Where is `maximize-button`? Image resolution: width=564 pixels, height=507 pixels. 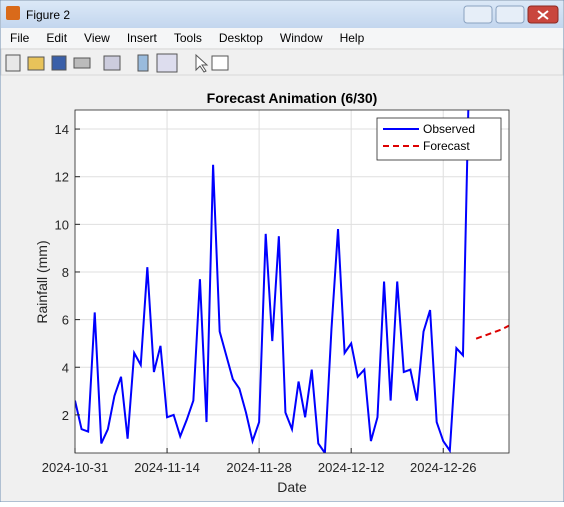 maximize-button is located at coordinates (510, 14).